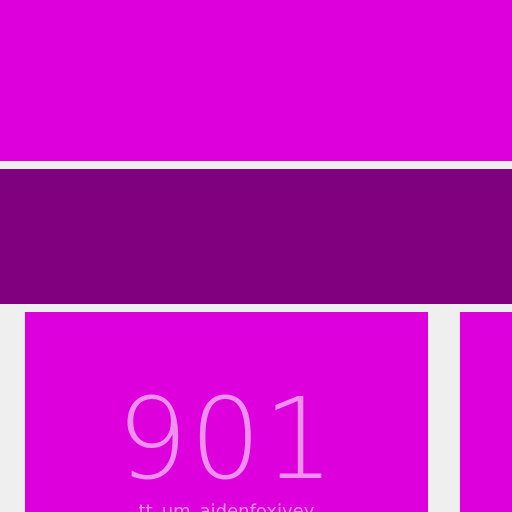 Image resolution: width=512 pixels, height=512 pixels. Describe the element at coordinates (226, 506) in the screenshot. I see `project-name: tt_um_aidenfoxivey` at that location.